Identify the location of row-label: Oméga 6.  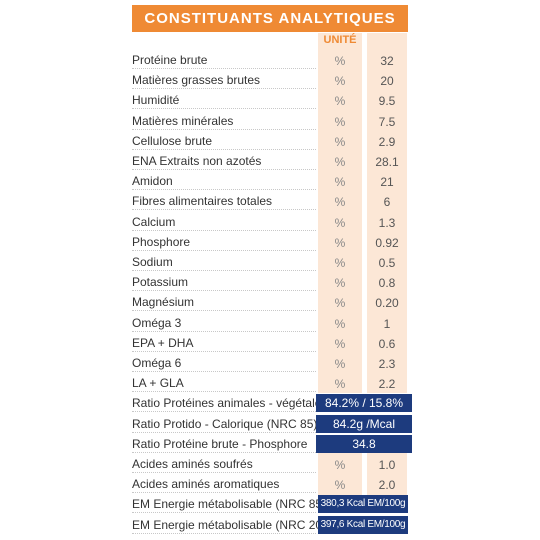
(157, 363).